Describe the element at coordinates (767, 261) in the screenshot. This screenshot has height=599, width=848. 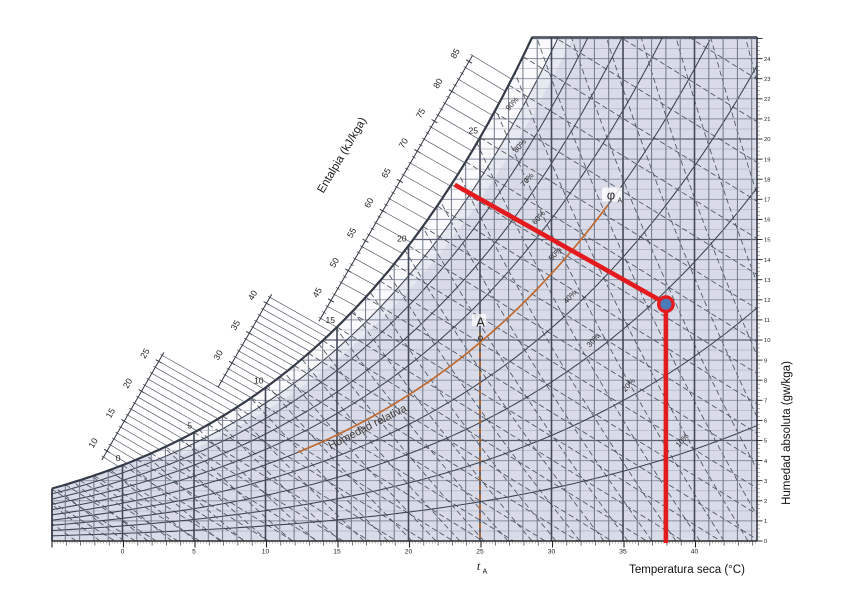
I see `svg-text: 14` at that location.